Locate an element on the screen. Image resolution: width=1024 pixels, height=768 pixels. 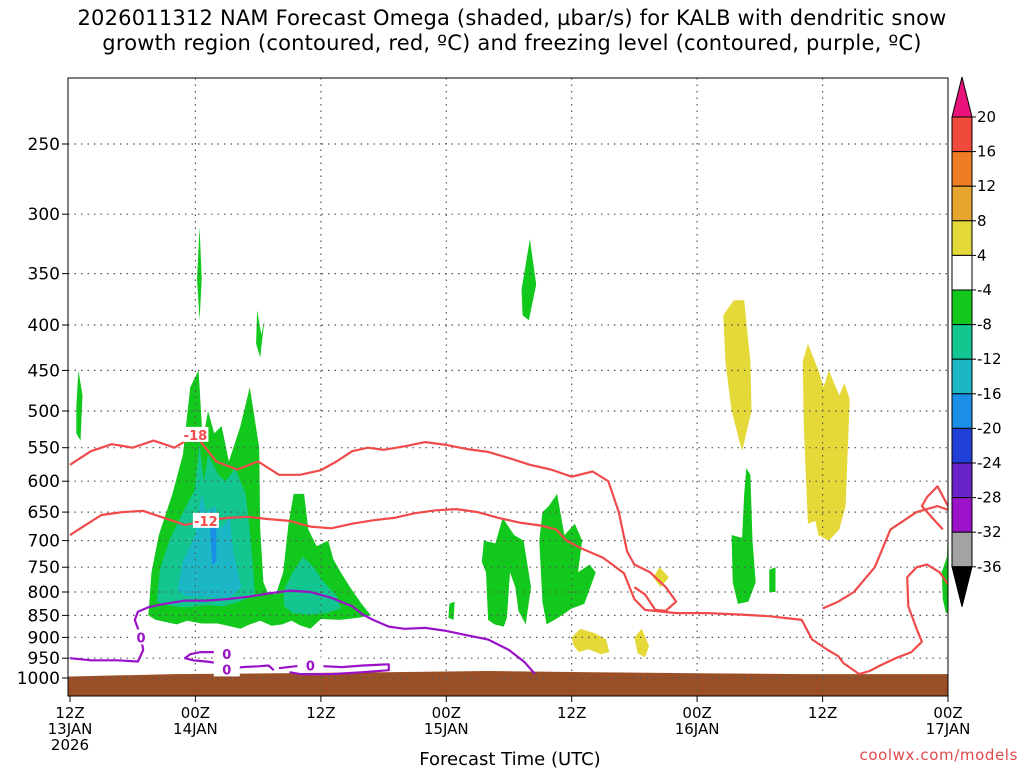
x-tick-label-0-2: 2026 is located at coordinates (70, 745).